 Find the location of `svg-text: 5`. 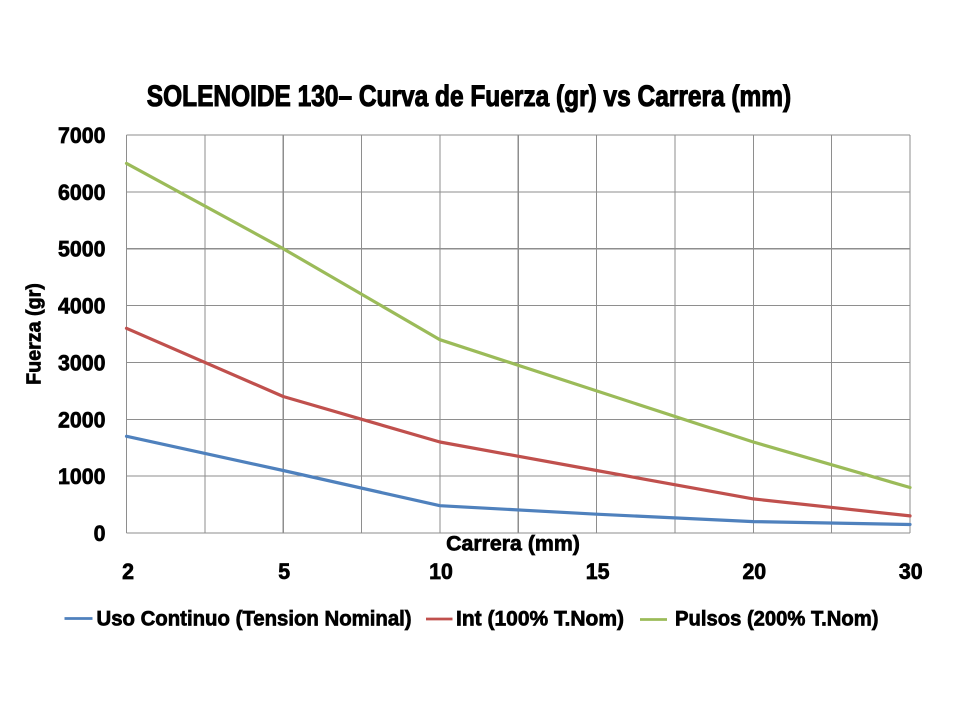

svg-text: 5 is located at coordinates (284, 571).